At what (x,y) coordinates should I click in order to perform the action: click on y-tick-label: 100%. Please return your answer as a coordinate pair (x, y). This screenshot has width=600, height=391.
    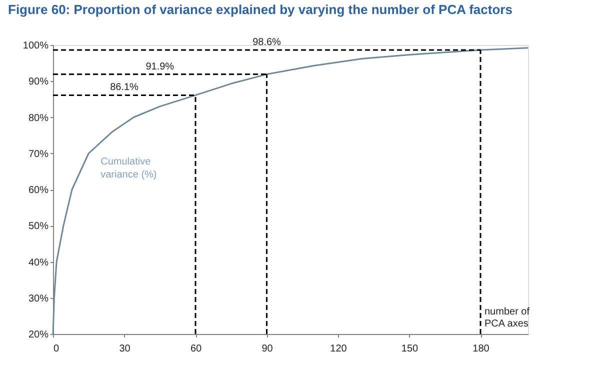
    Looking at the image, I should click on (35, 46).